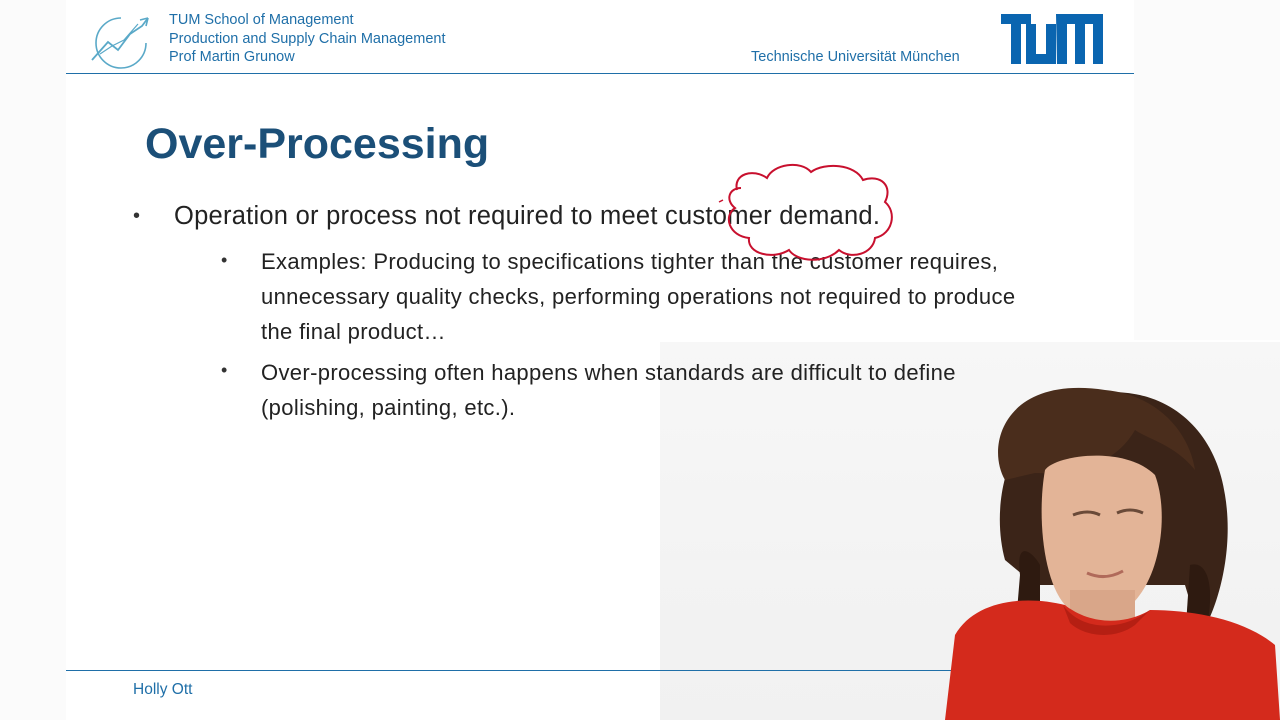  What do you see at coordinates (1207, 170) in the screenshot?
I see `video-right-margin` at bounding box center [1207, 170].